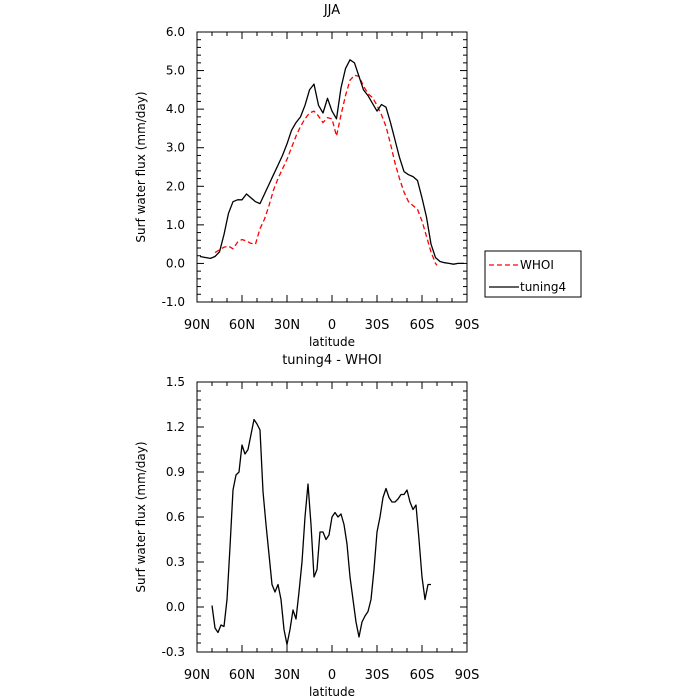 The height and width of the screenshot is (700, 700). Describe the element at coordinates (175, 109) in the screenshot. I see `y-tick-label: 4.0` at that location.